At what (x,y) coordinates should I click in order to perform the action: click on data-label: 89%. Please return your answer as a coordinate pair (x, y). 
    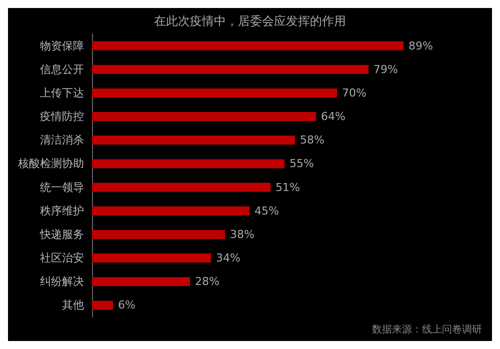
    Looking at the image, I should click on (420, 45).